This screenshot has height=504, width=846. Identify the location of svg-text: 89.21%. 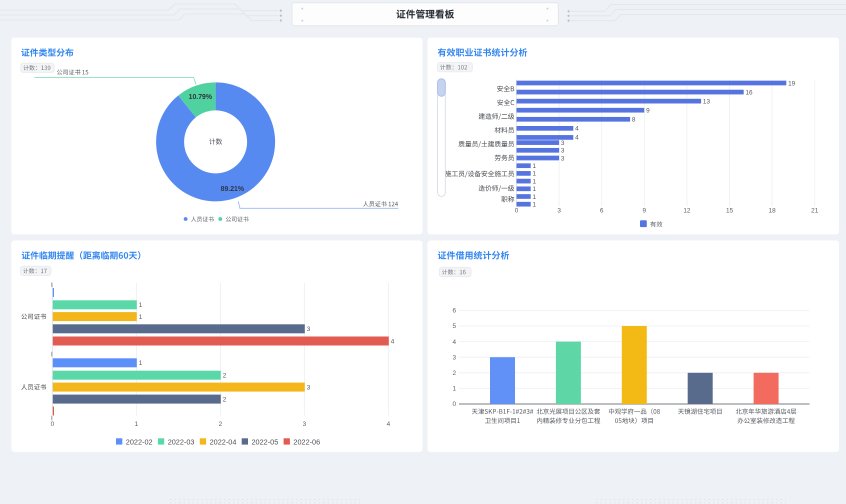
(232, 189).